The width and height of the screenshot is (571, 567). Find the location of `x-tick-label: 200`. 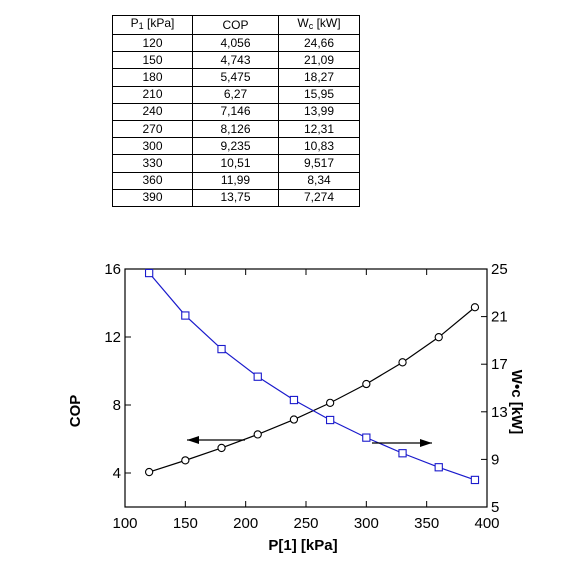

x-tick-label: 200 is located at coordinates (245, 523).